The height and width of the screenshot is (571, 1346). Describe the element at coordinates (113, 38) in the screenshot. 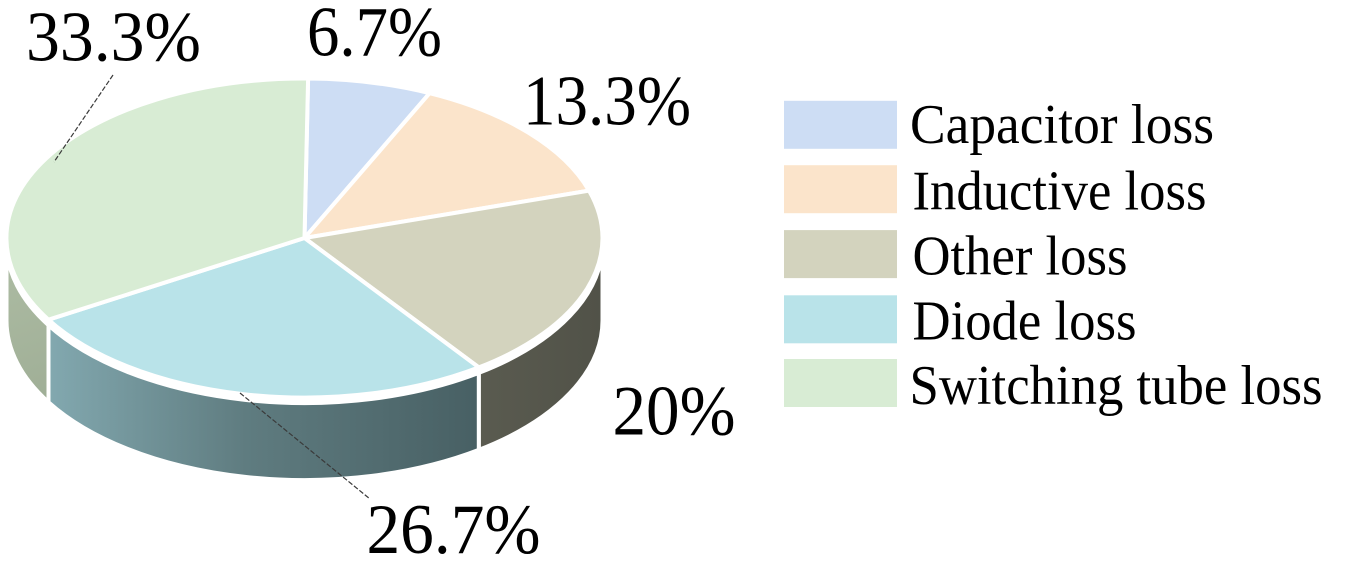

I see `svg-text: 33.3%` at that location.